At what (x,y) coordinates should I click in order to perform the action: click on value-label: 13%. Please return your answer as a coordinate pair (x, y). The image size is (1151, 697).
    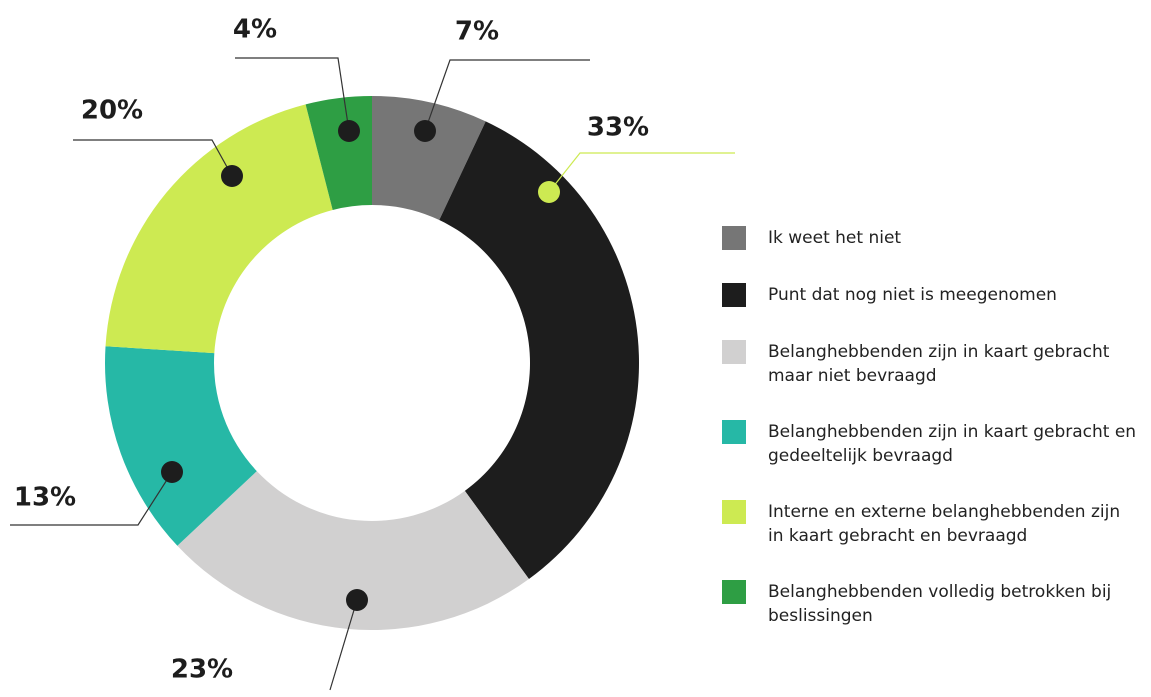
    Looking at the image, I should click on (45, 498).